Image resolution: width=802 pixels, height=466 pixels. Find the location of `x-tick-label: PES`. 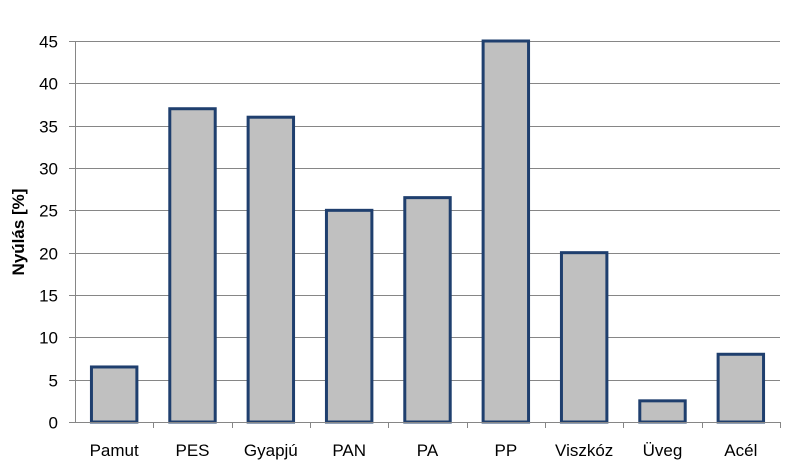

x-tick-label: PES is located at coordinates (192, 450).